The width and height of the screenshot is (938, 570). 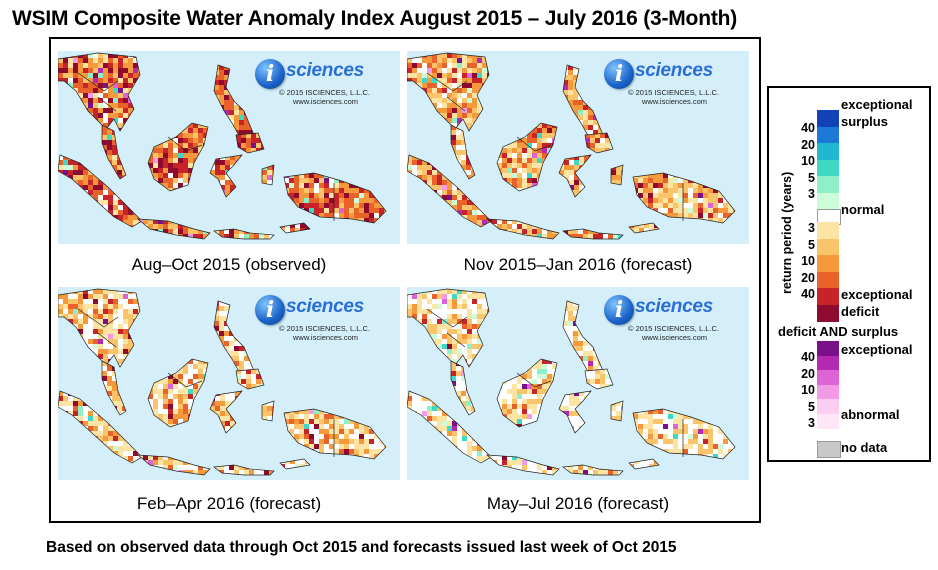 What do you see at coordinates (811, 177) in the screenshot?
I see `legend-tick-surplus: 5` at bounding box center [811, 177].